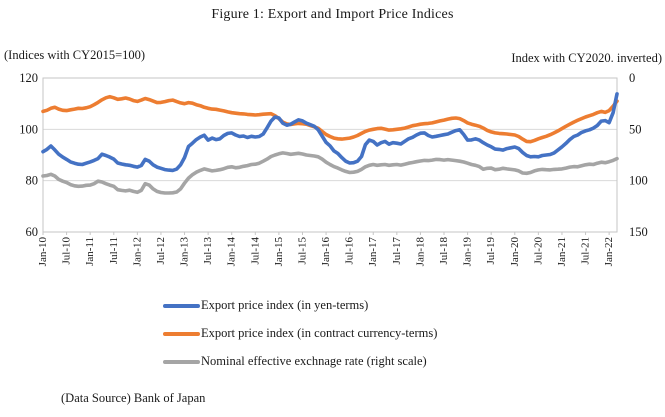 The width and height of the screenshot is (665, 417). I want to click on left-axis-header: (Indices with CY2015=100), so click(75, 55).